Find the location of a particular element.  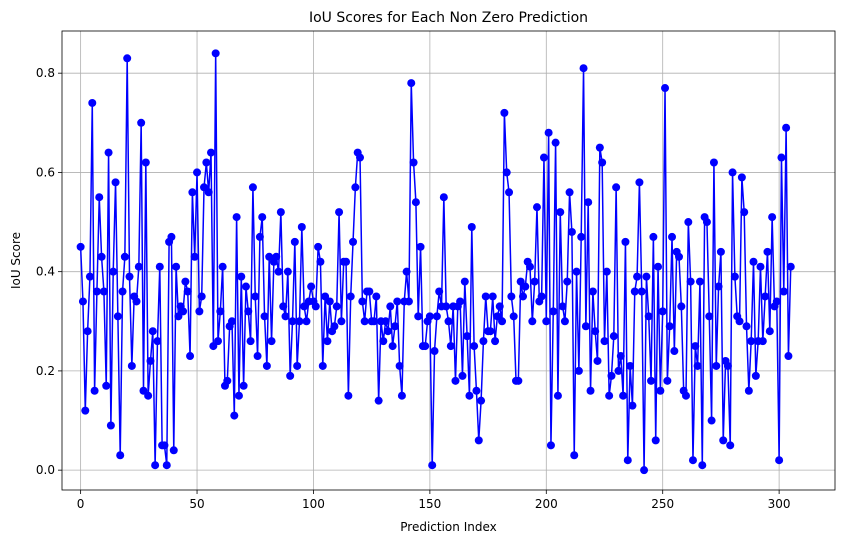

x-tick-label: 300 is located at coordinates (779, 504).